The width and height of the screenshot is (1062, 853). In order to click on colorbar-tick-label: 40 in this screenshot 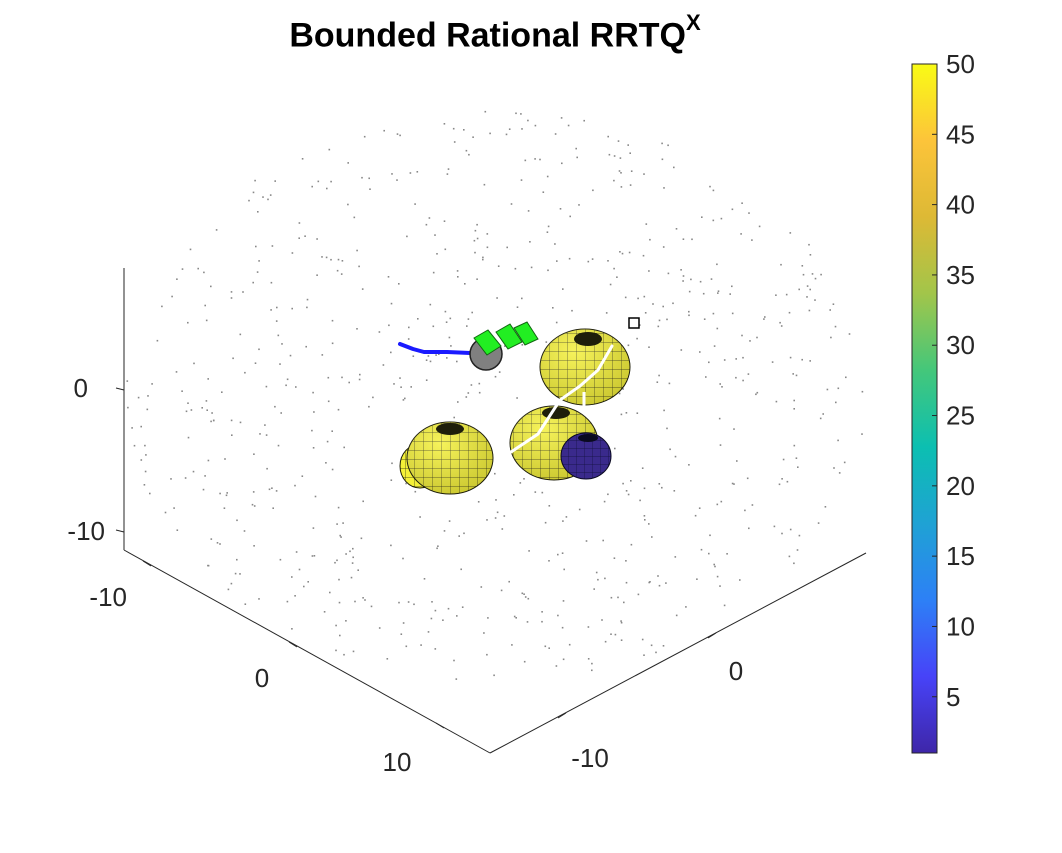, I will do `click(960, 205)`.